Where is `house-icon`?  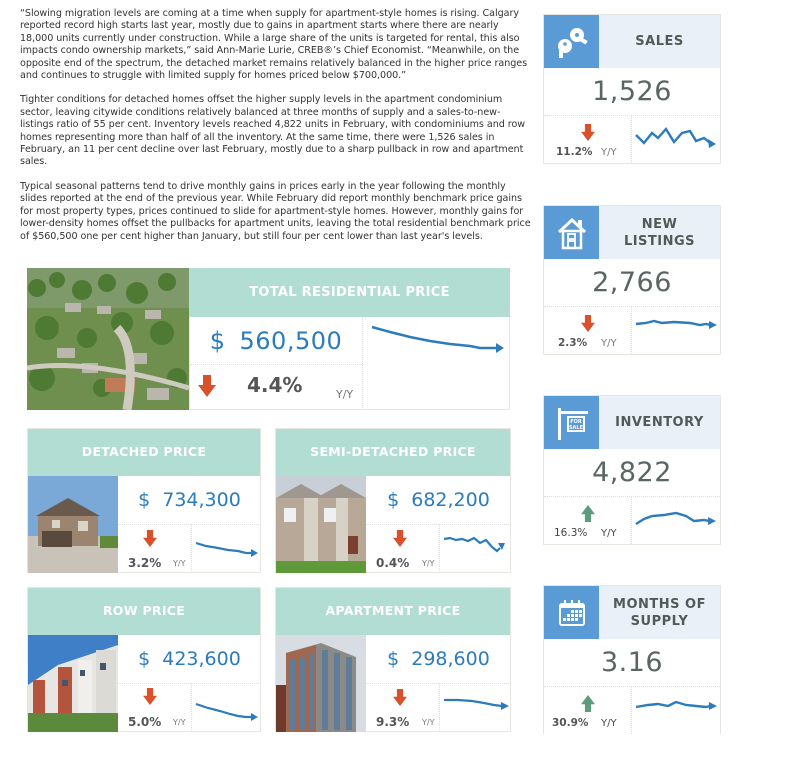 house-icon is located at coordinates (571, 232).